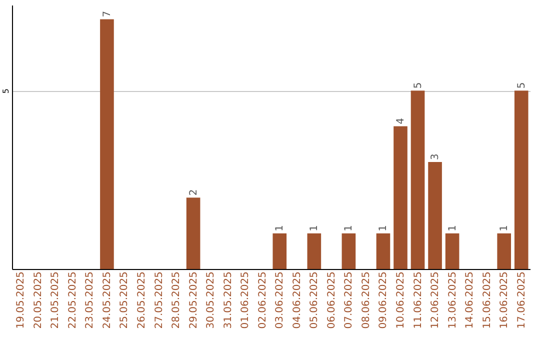 Image resolution: width=540 pixels, height=340 pixels. Describe the element at coordinates (522, 300) in the screenshot. I see `x-tick-label: 17.06.2025` at that location.